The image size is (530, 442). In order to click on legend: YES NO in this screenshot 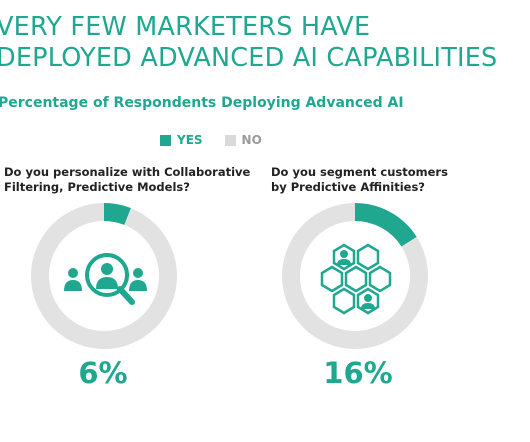, I will do `click(222, 140)`.